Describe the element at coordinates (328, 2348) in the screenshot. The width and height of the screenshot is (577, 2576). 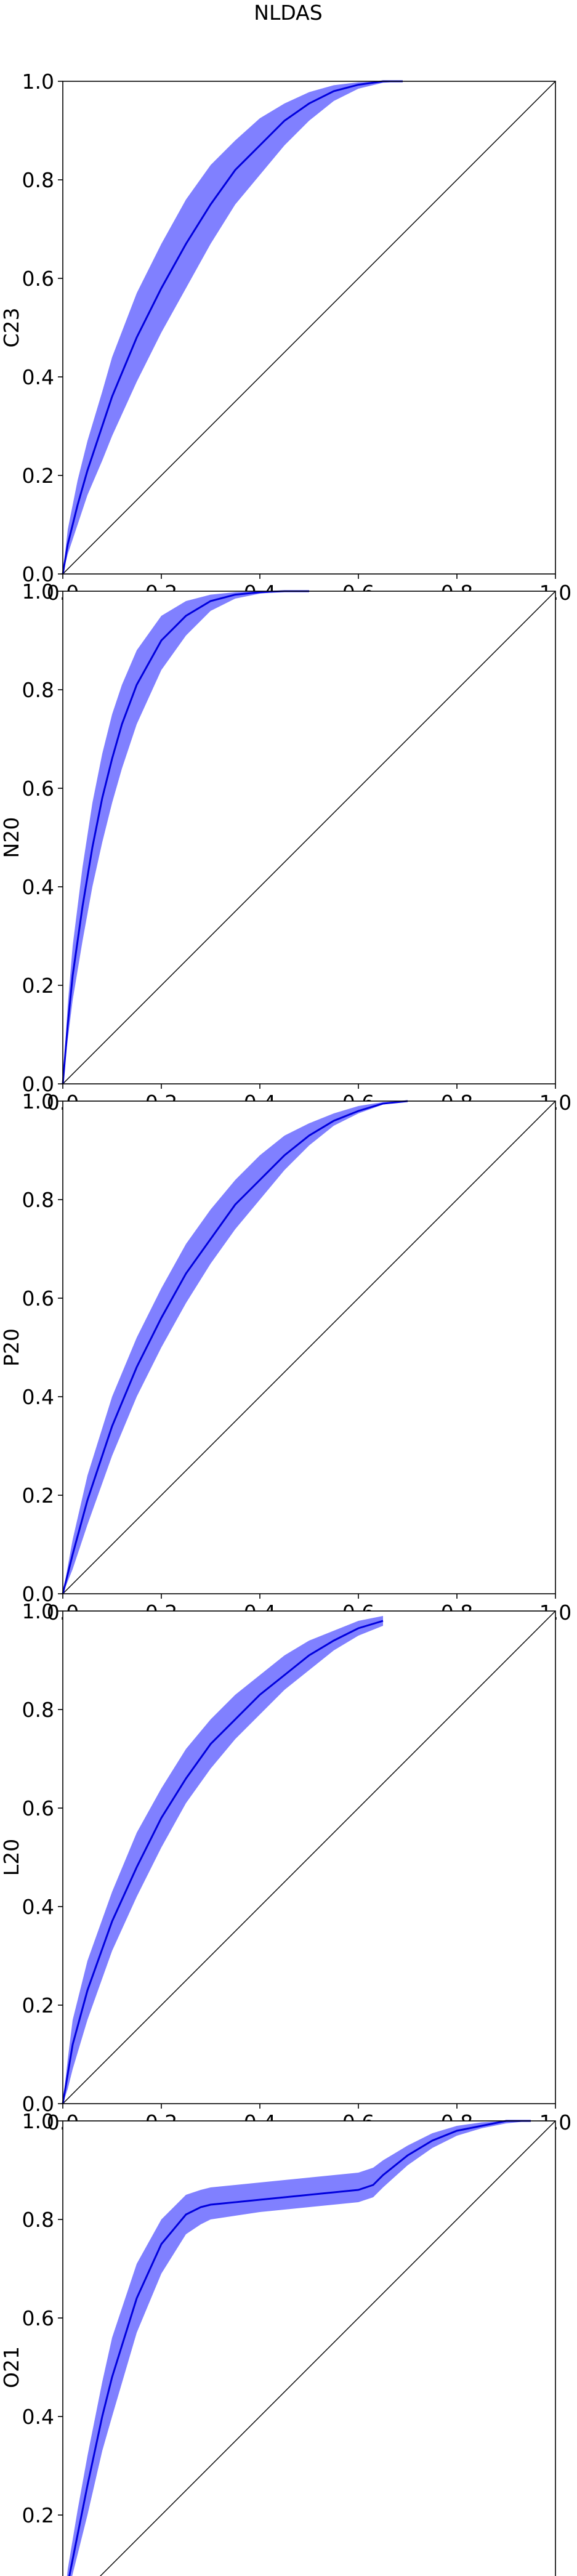
I see `diagonal-reference-line` at that location.